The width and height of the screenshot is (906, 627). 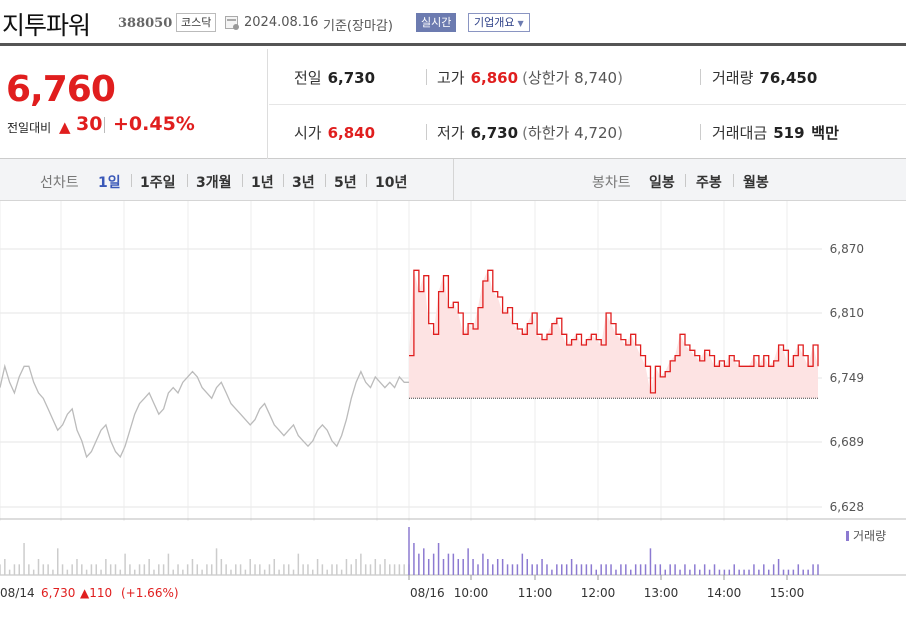 I want to click on calendar-icon, so click(x=232, y=23).